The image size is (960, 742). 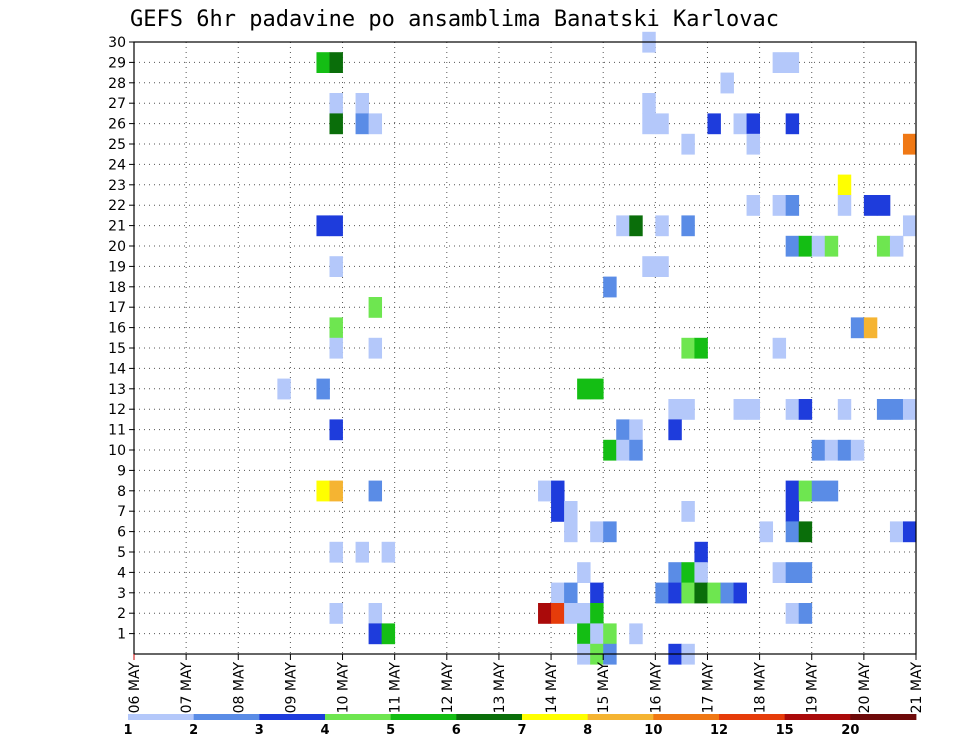 I want to click on legend-label: 5, so click(x=390, y=730).